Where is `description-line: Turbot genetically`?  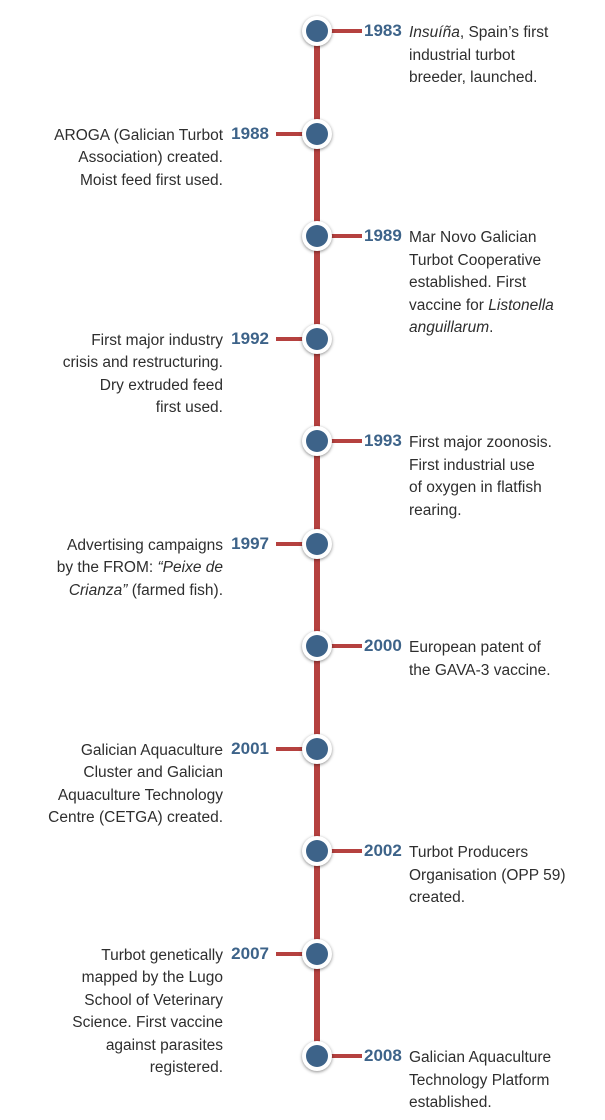
description-line: Turbot genetically is located at coordinates (147, 956).